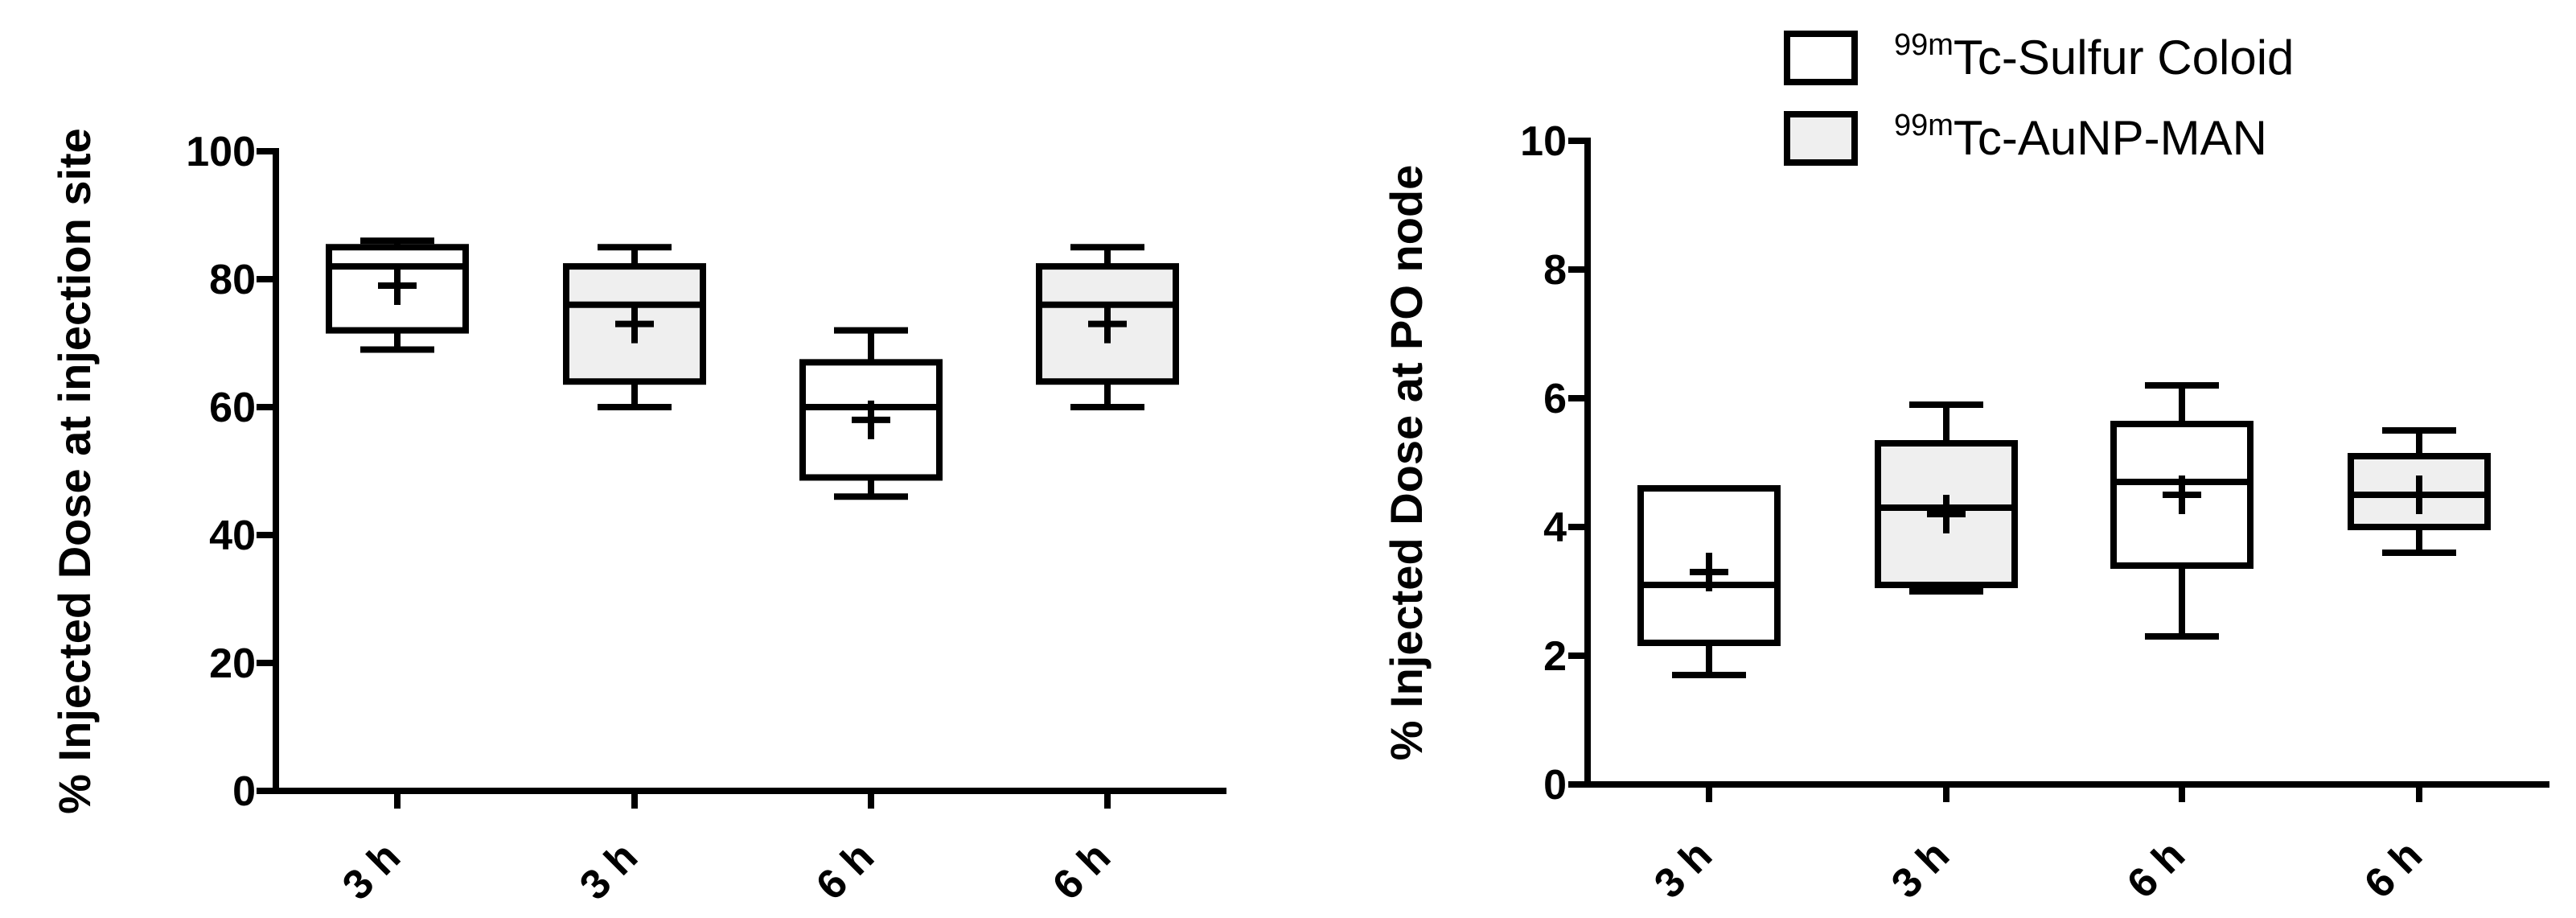 This screenshot has width=2576, height=918. What do you see at coordinates (1555, 270) in the screenshot?
I see `y-tick-label: 8` at bounding box center [1555, 270].